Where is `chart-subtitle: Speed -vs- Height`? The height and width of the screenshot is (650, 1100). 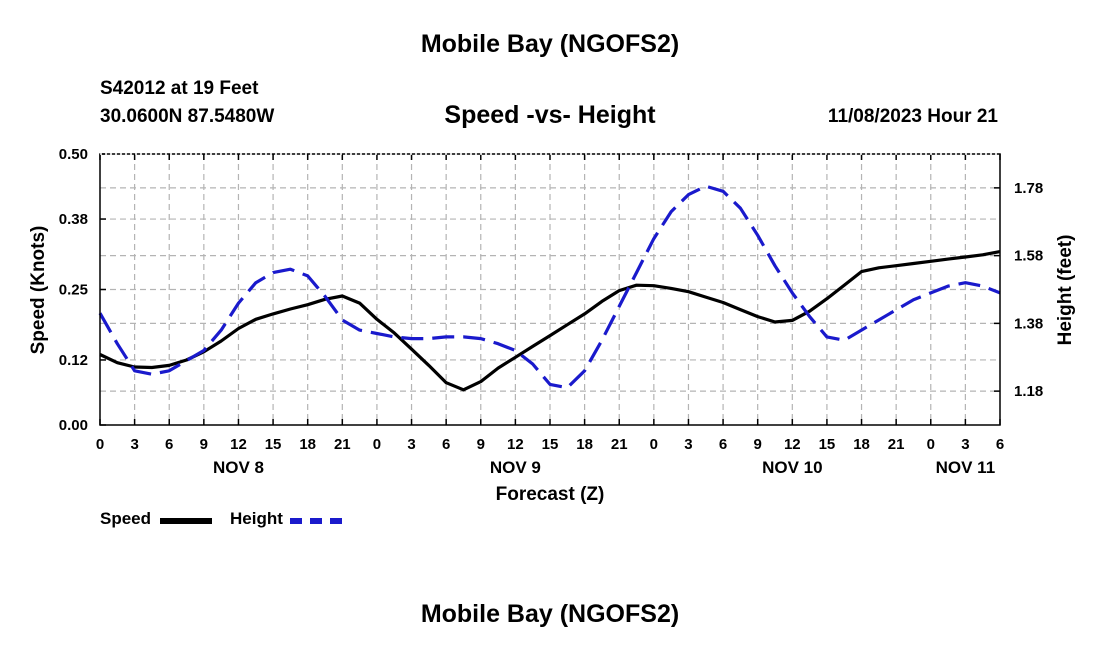
chart-subtitle: Speed -vs- Height is located at coordinates (550, 115).